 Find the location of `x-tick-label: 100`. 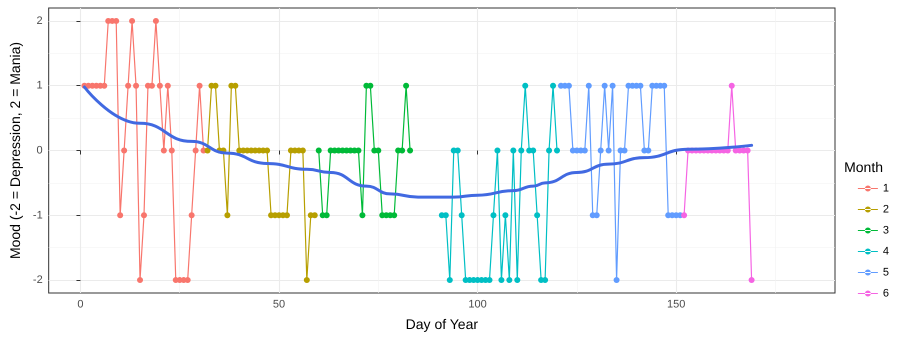

x-tick-label: 100 is located at coordinates (477, 304).